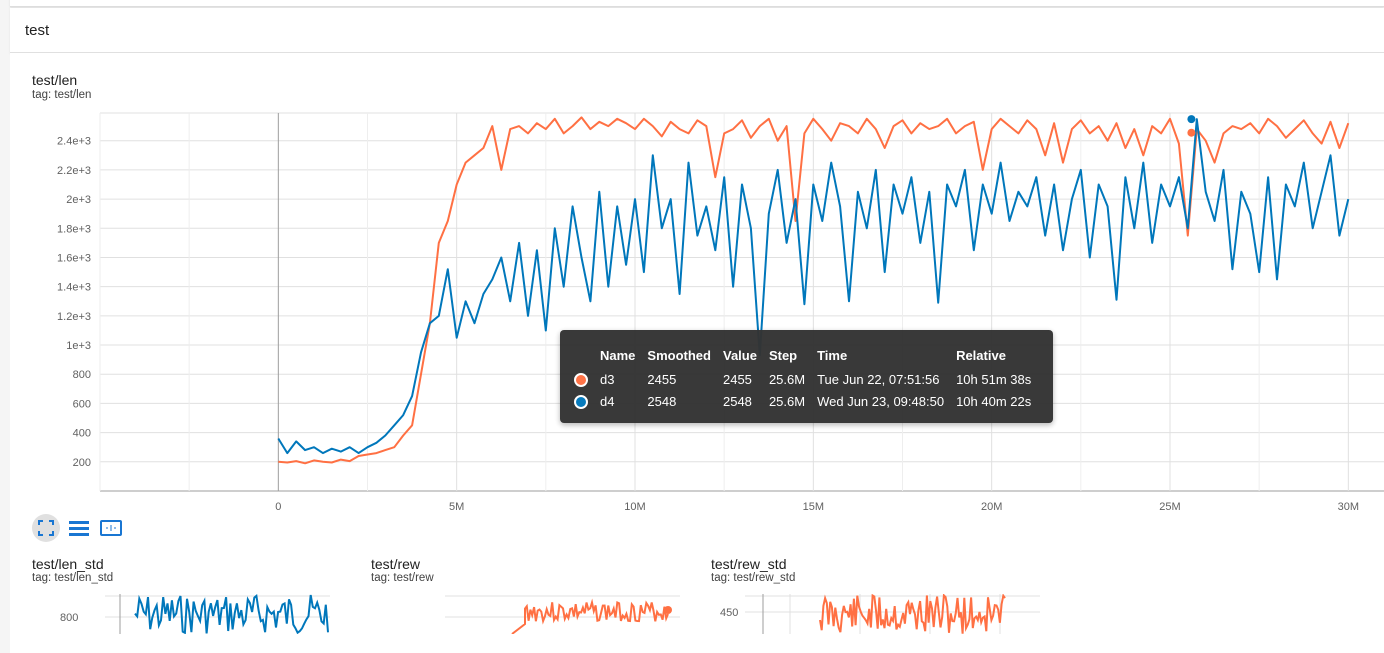 The width and height of the screenshot is (1384, 653). What do you see at coordinates (737, 379) in the screenshot?
I see `value: 2455` at bounding box center [737, 379].